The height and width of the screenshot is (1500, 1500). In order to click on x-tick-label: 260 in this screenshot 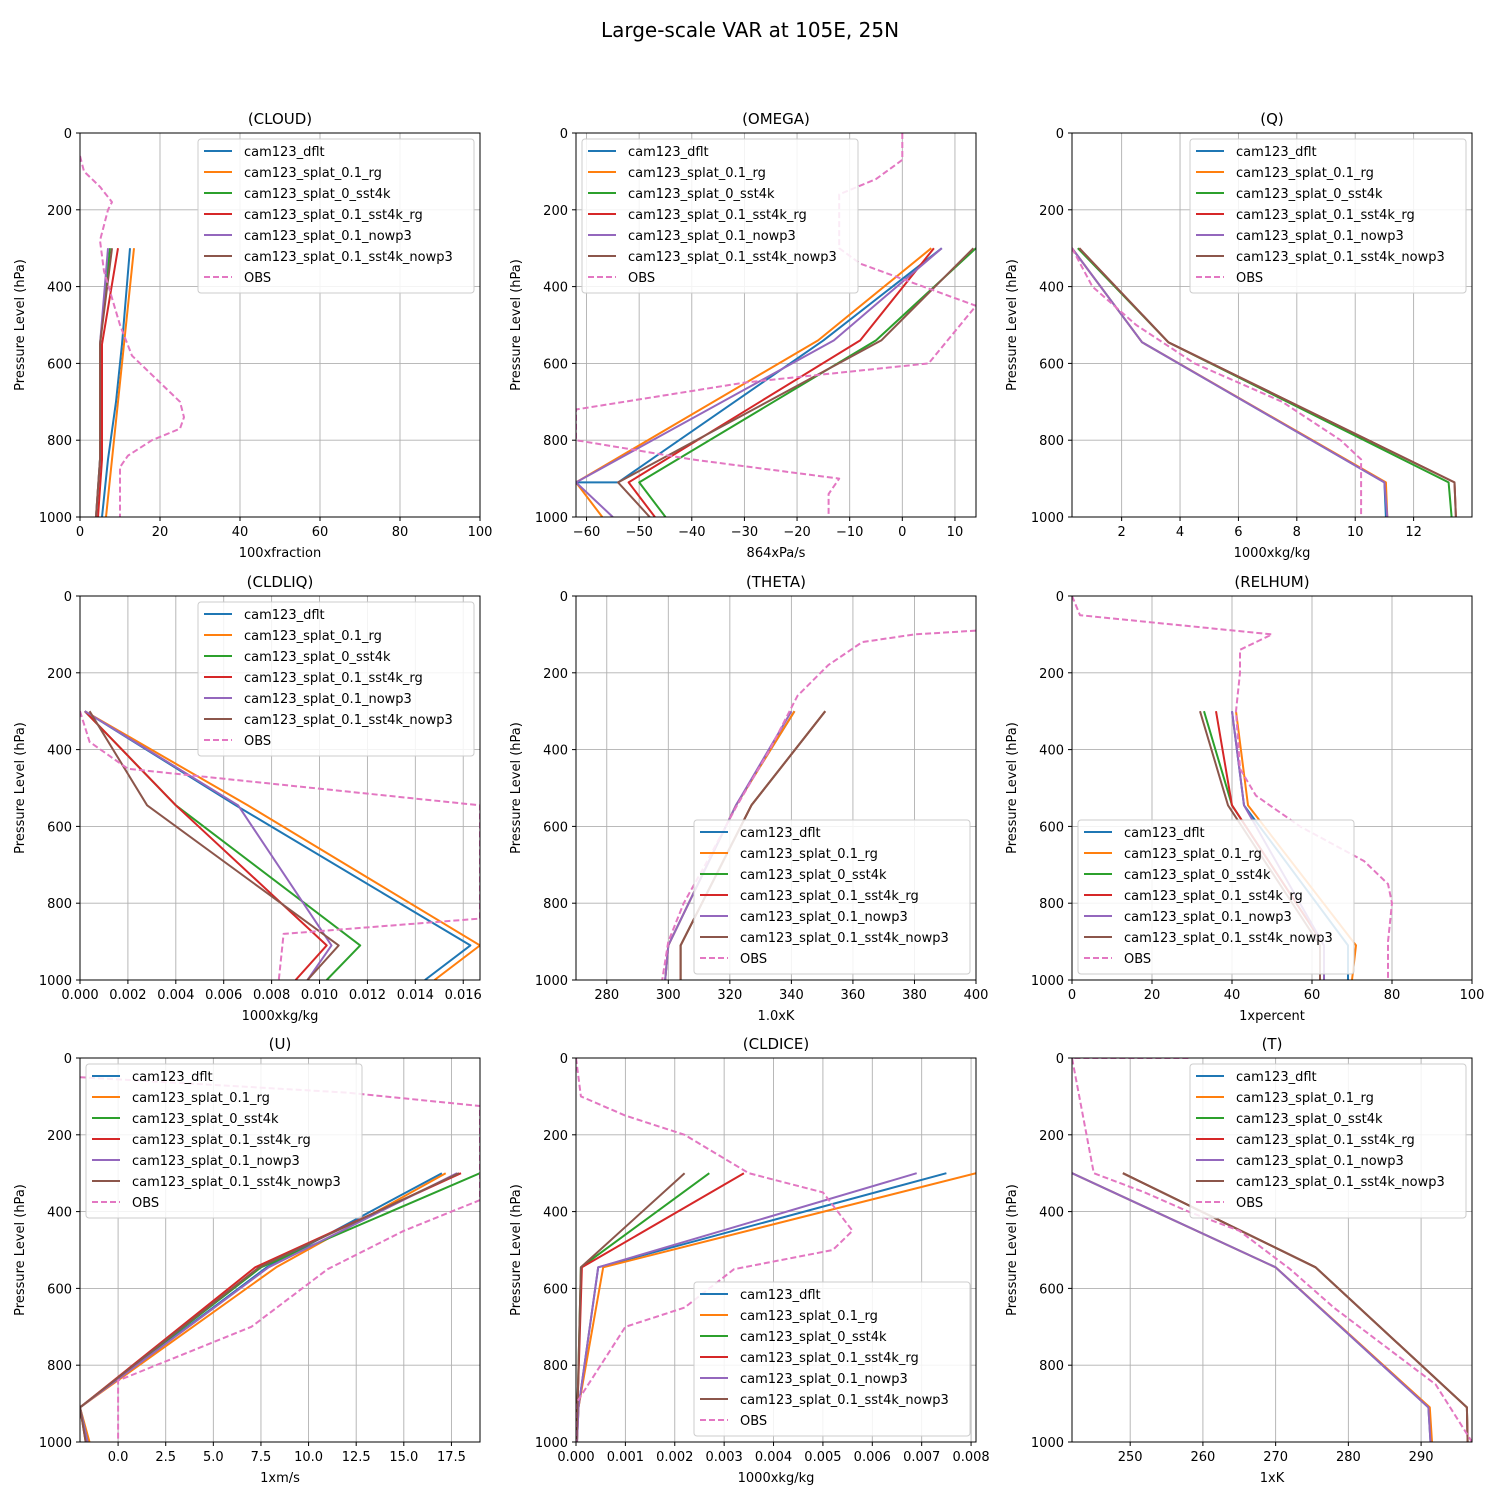, I will do `click(1202, 1457)`.